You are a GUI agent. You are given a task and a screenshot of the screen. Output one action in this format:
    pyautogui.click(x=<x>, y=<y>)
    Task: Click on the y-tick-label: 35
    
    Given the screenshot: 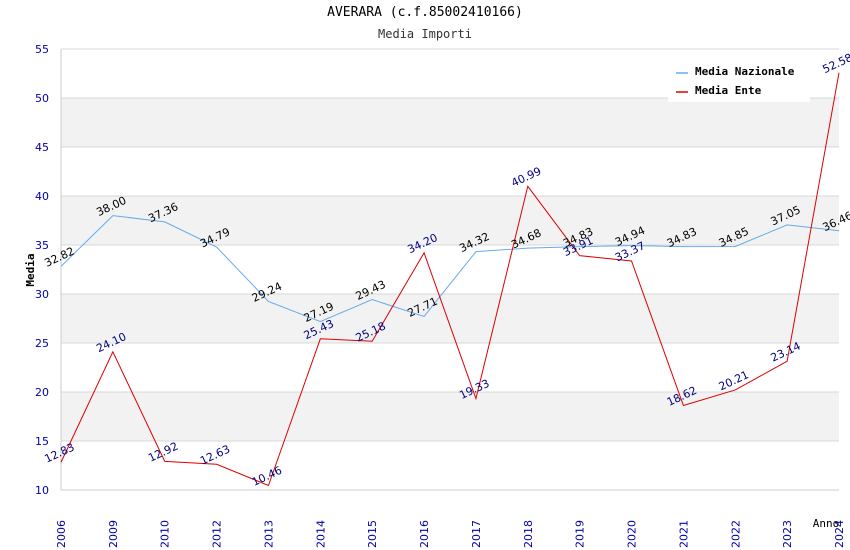 What is the action you would take?
    pyautogui.click(x=42, y=245)
    